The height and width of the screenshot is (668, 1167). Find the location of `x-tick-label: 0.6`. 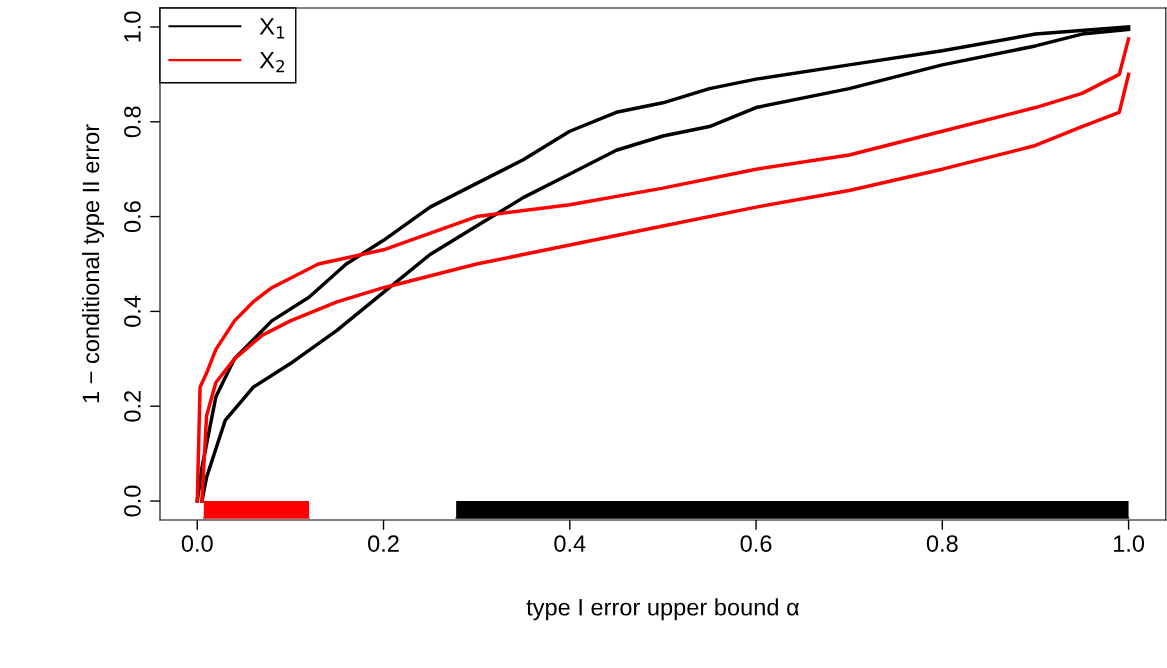

x-tick-label: 0.6 is located at coordinates (756, 543).